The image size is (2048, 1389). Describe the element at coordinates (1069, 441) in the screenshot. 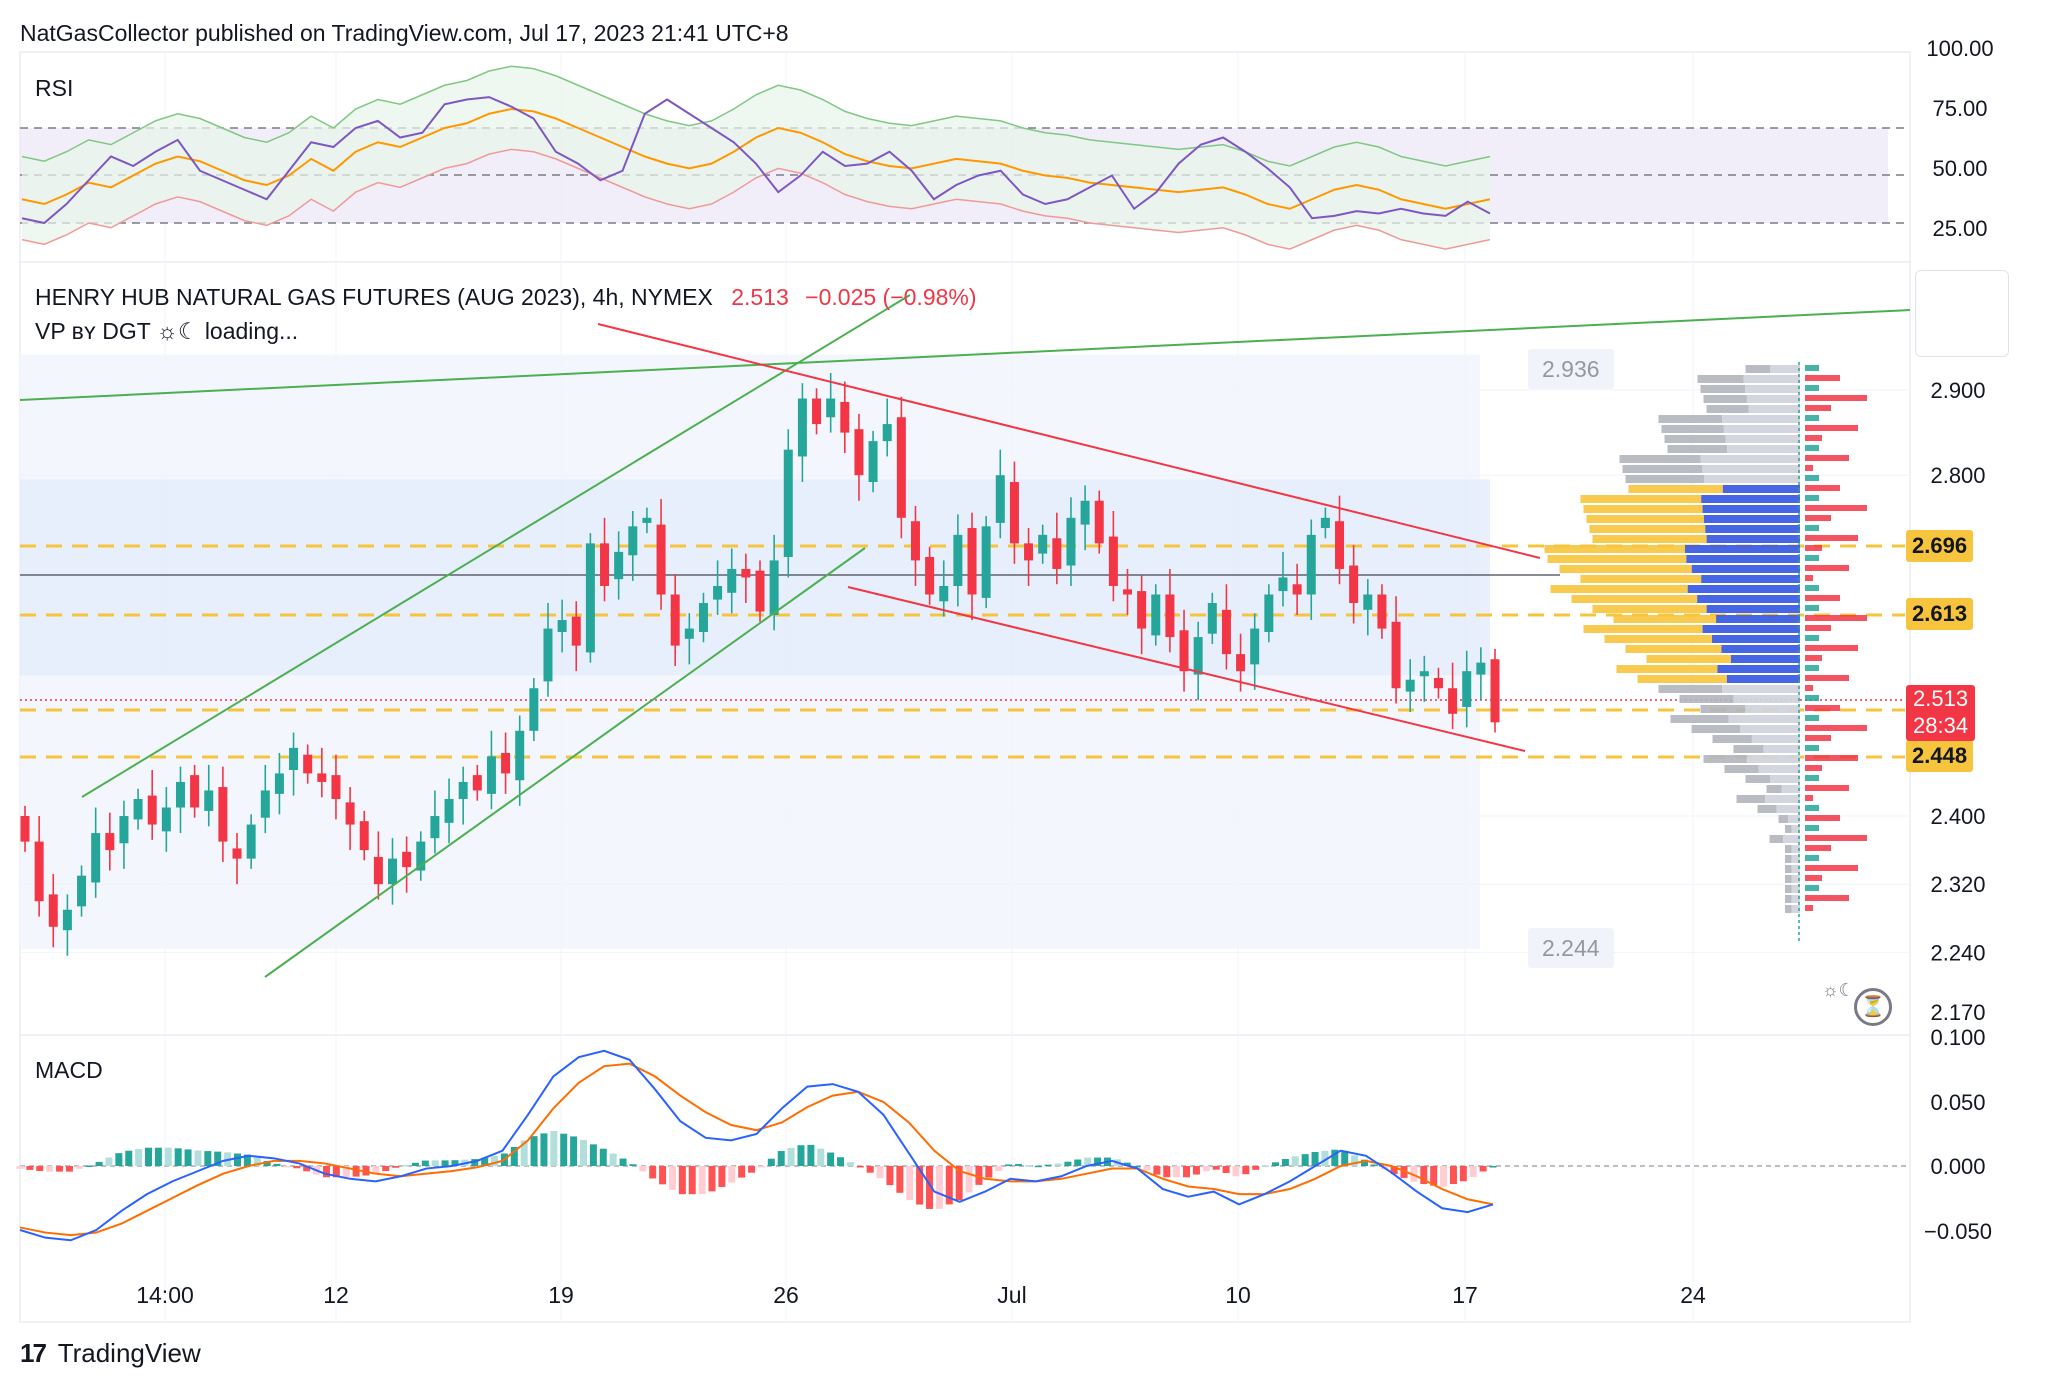

I see `channel-line-red-upper` at that location.